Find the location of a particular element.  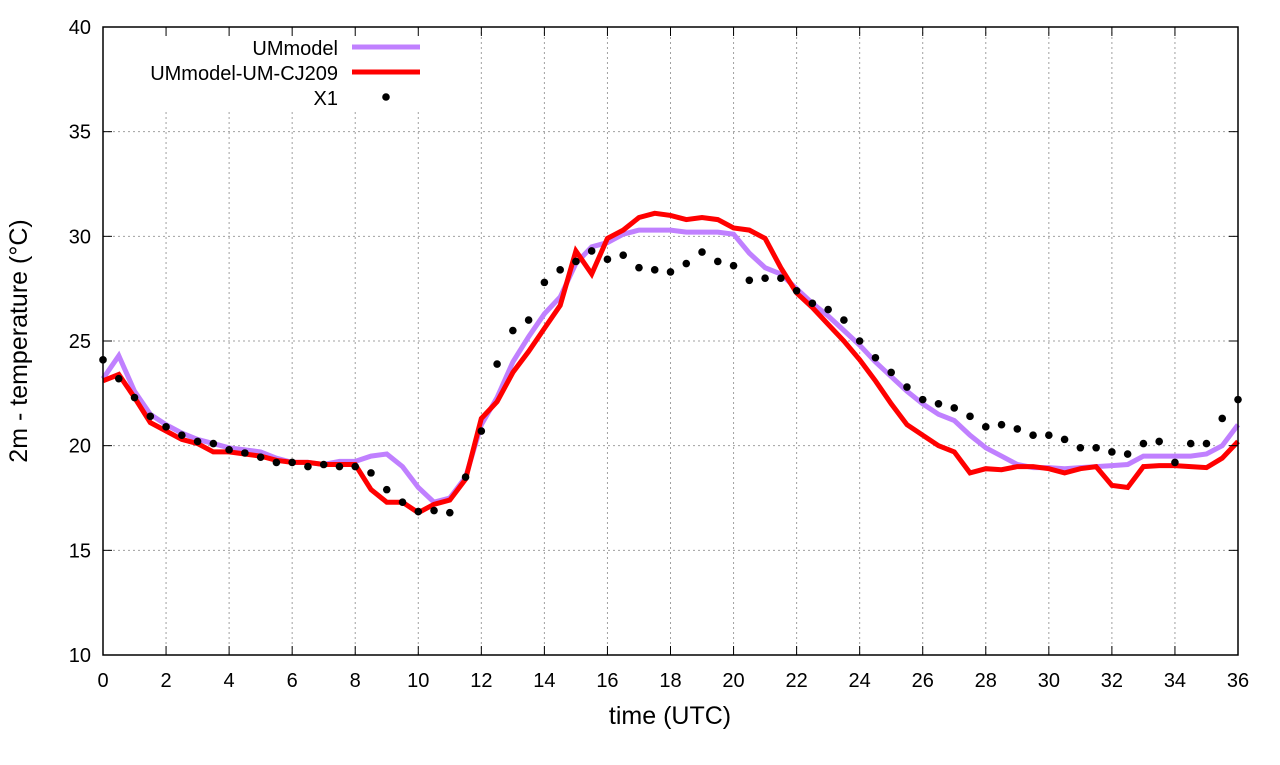

y-tick-label: 10 is located at coordinates (80, 656).